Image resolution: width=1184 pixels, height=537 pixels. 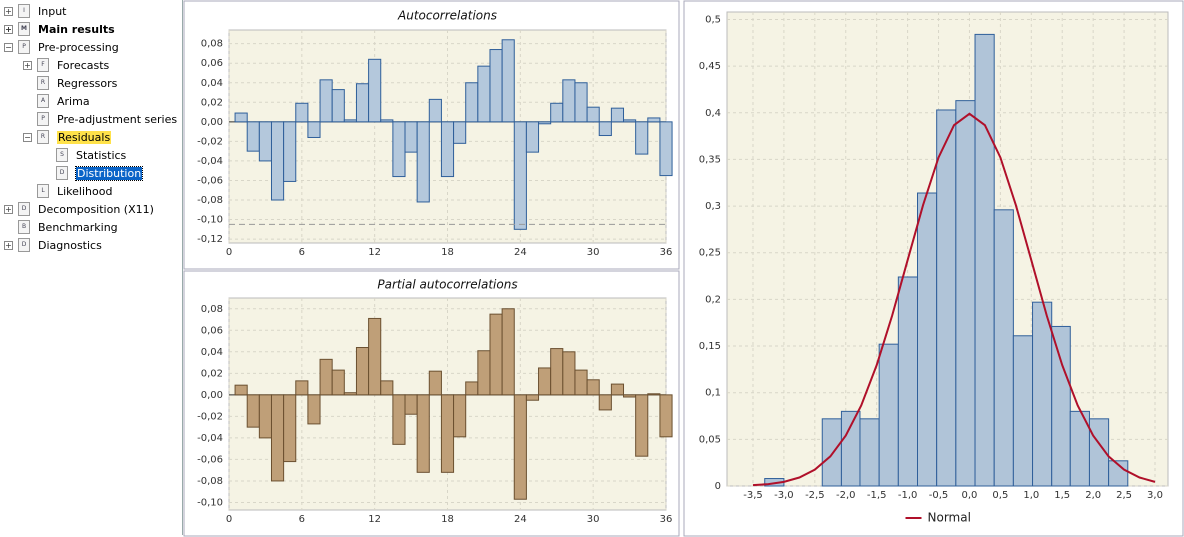 What do you see at coordinates (520, 252) in the screenshot?
I see `x-tick-label: 24` at bounding box center [520, 252].